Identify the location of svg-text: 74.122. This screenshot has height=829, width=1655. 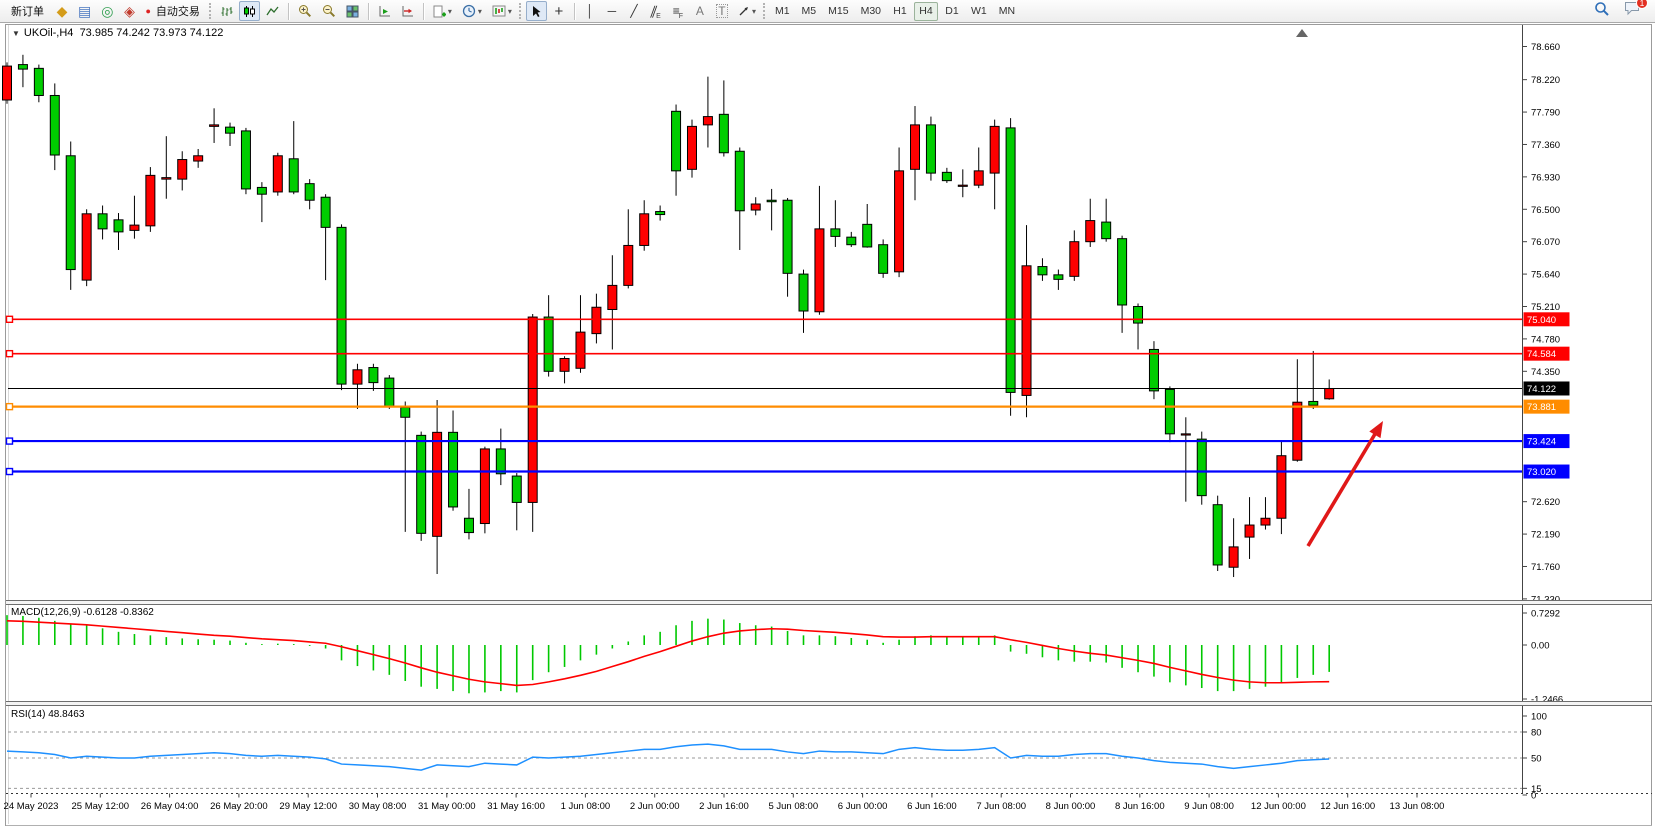
(1541, 389).